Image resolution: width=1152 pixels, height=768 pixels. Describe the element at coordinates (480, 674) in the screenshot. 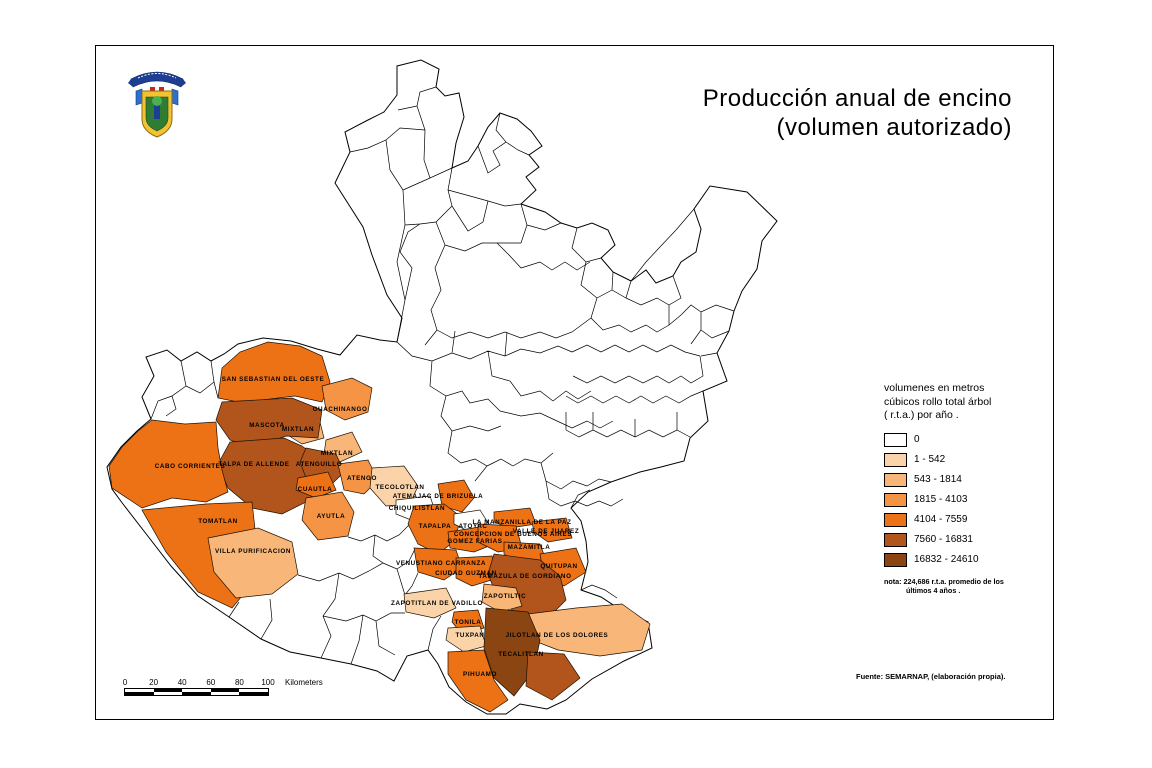

I see `municipality-label: PIHUAMO` at that location.